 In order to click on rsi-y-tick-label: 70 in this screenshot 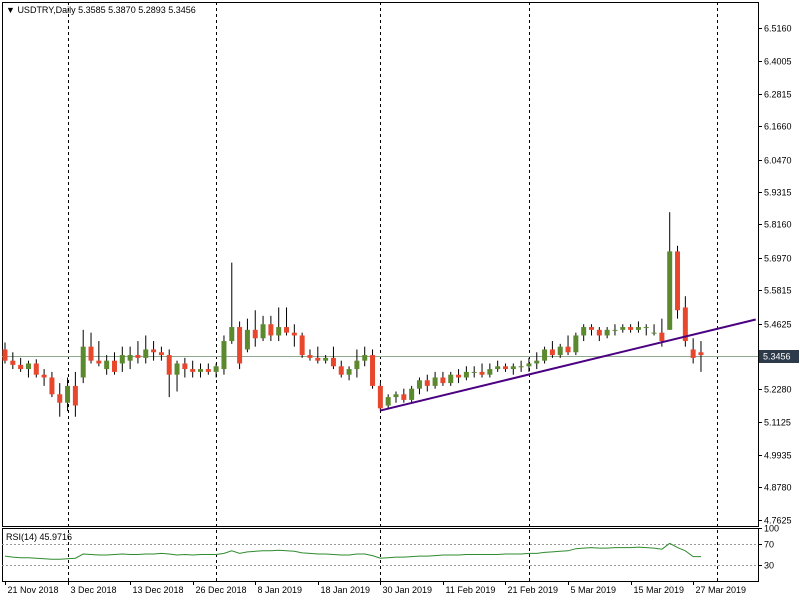, I will do `click(769, 545)`.